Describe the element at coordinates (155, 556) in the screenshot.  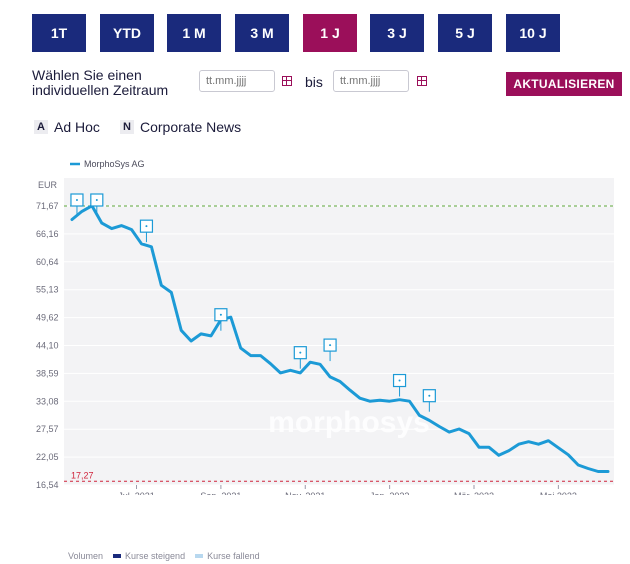
I see `volume-rising-label: Kurse steigend` at that location.